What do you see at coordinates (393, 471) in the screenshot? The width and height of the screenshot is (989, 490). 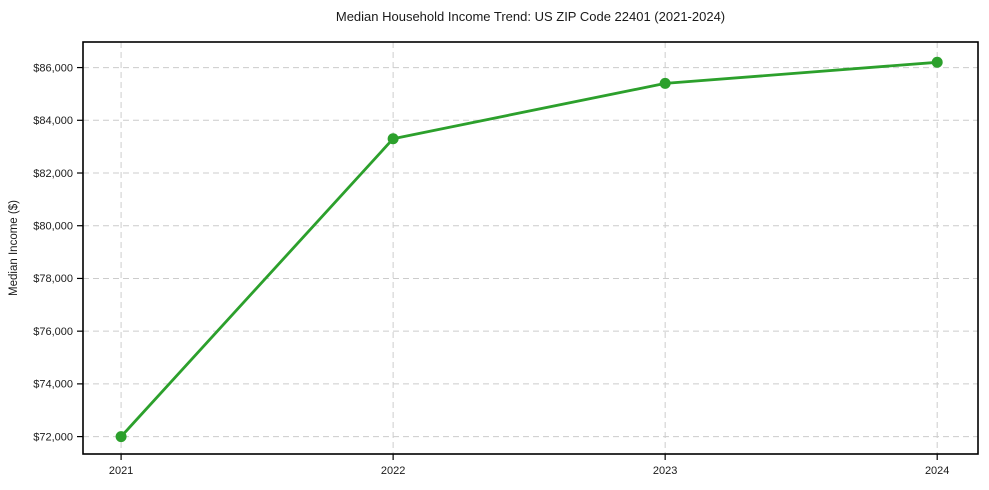 I see `x-tick-label: 2022` at bounding box center [393, 471].